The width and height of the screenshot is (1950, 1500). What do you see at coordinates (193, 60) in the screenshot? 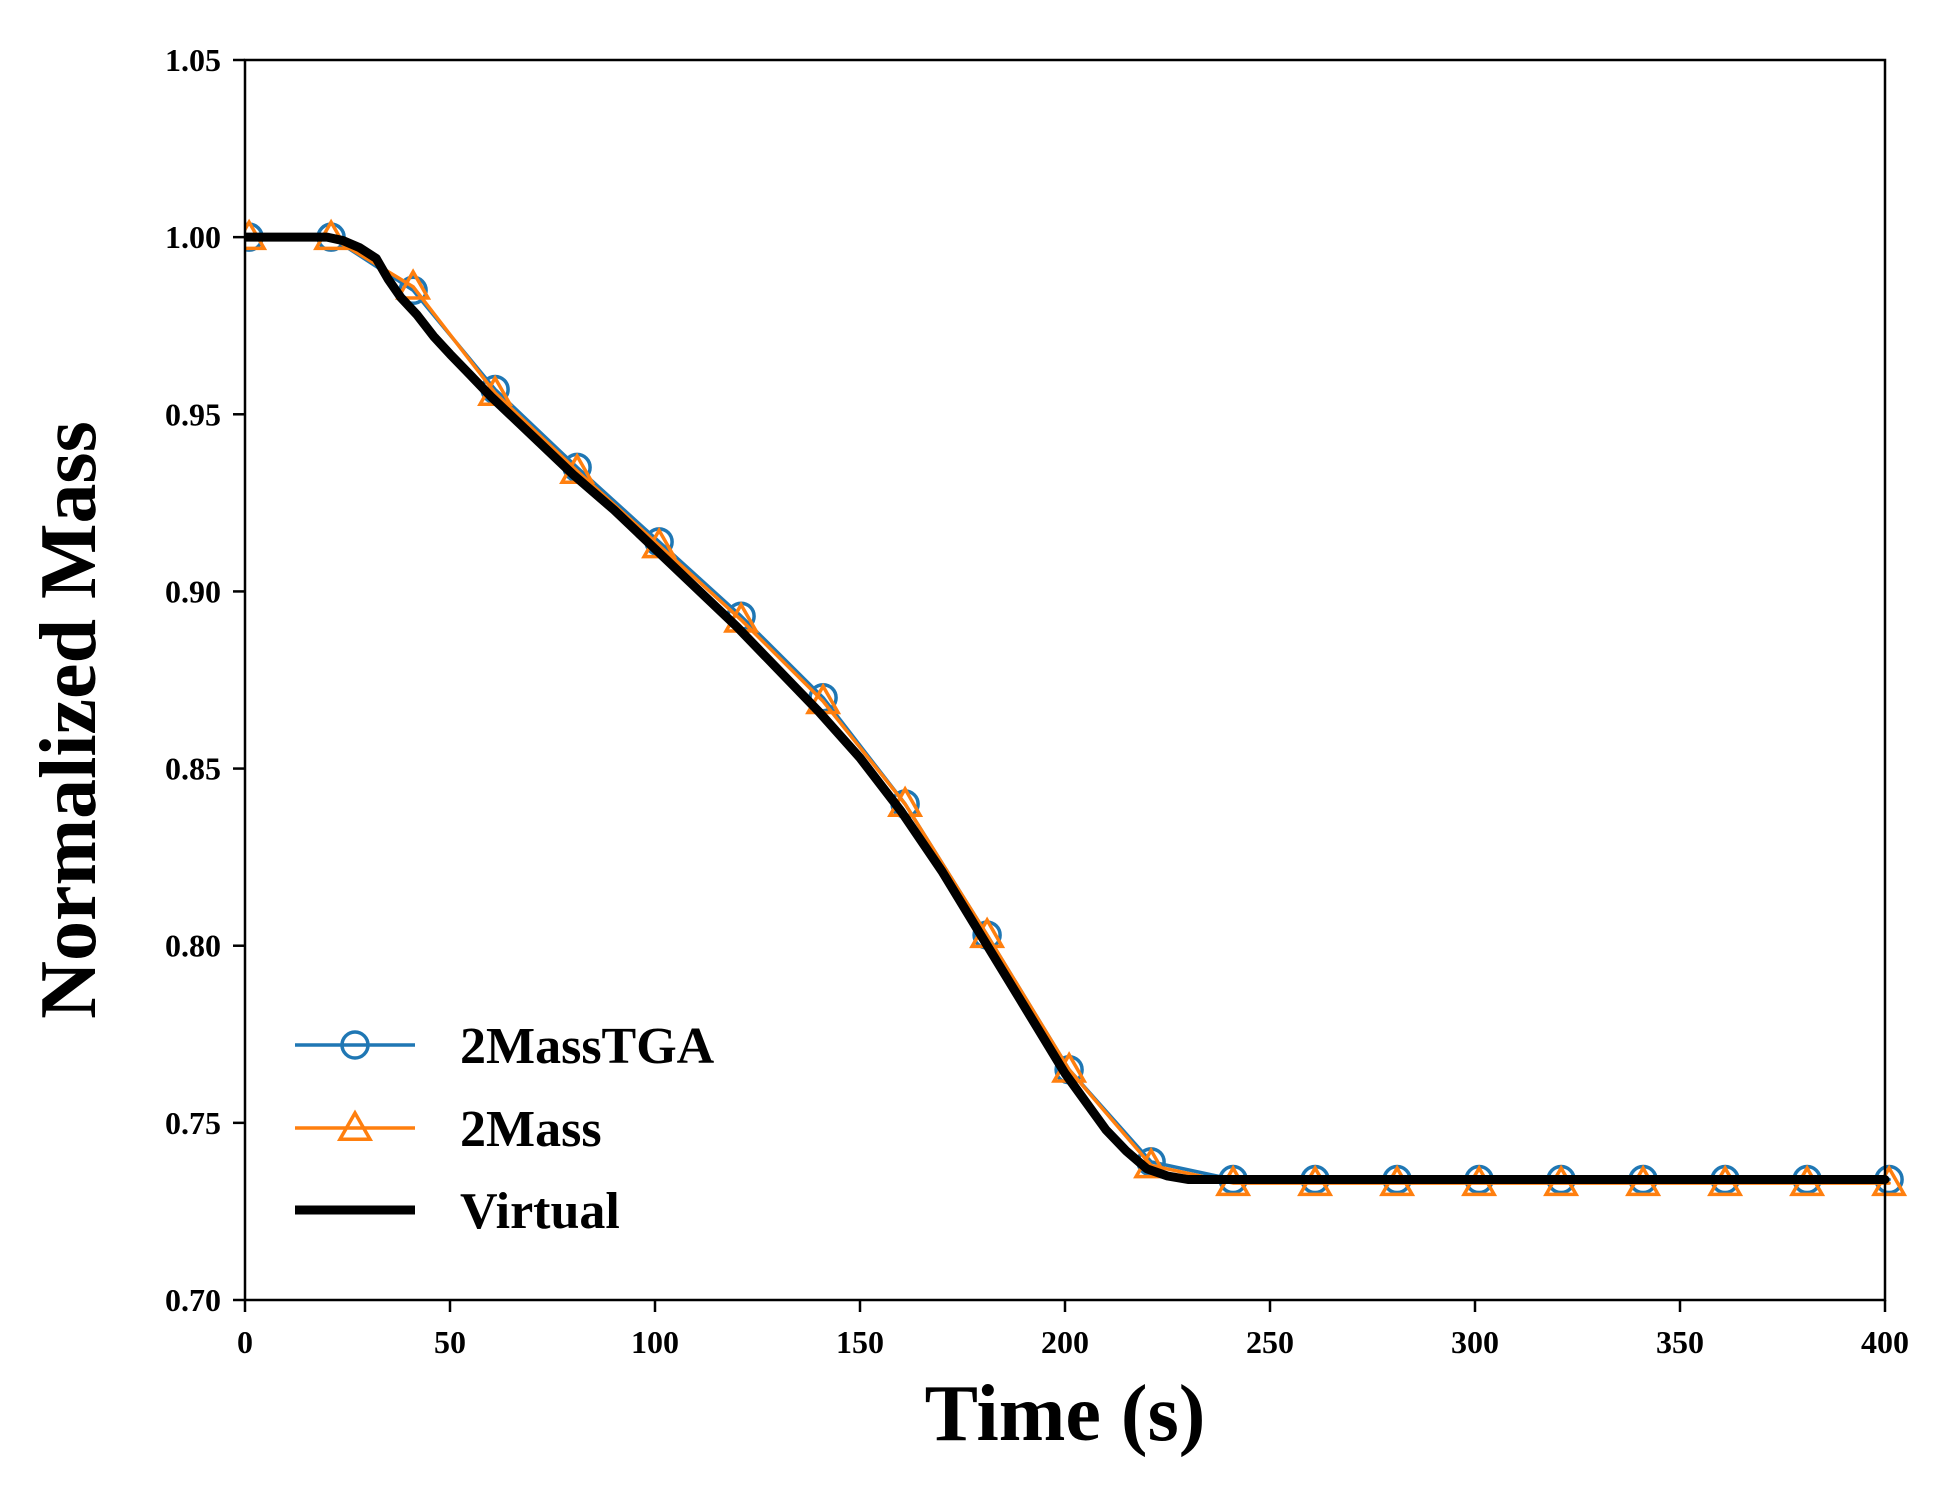
I see `y-tick-label: 1.05` at bounding box center [193, 60].